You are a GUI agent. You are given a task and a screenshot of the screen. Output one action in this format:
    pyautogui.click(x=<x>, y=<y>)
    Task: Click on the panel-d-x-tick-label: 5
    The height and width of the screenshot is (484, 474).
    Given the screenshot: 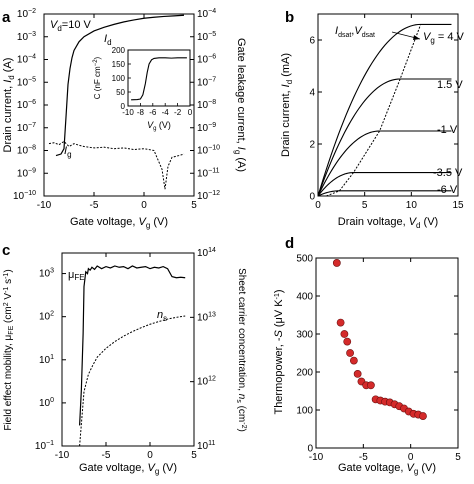 What is the action you would take?
    pyautogui.click(x=458, y=457)
    